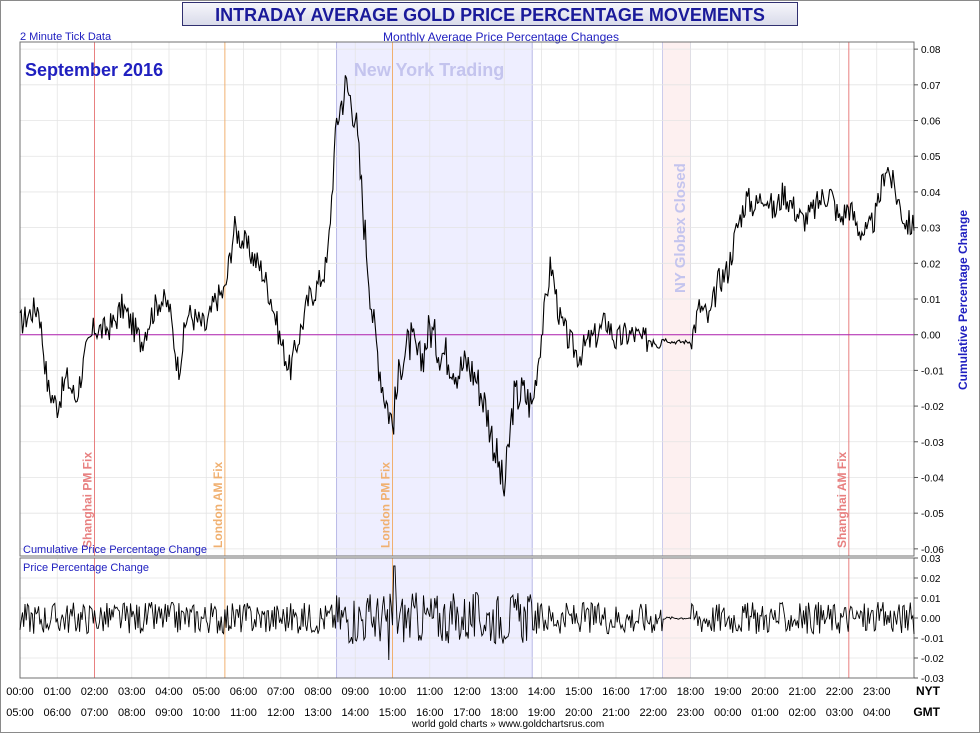 This screenshot has height=733, width=980. What do you see at coordinates (926, 712) in the screenshot?
I see `gmt-label: GMT` at bounding box center [926, 712].